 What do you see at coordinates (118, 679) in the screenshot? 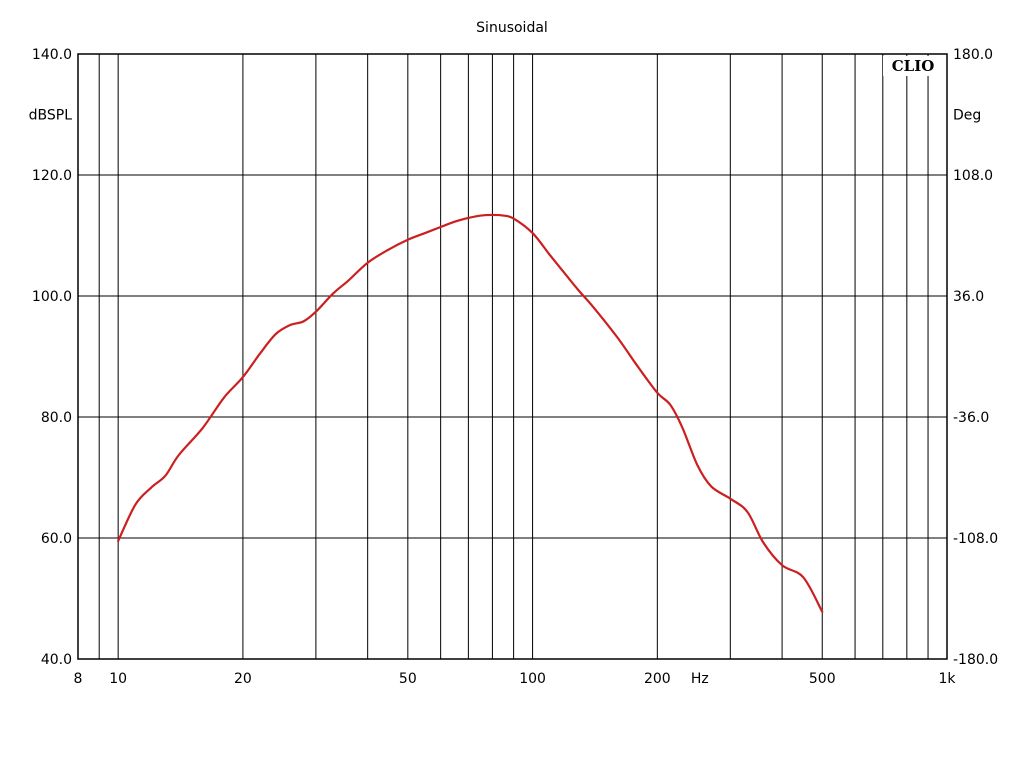
I see `x-tick-label: 10` at bounding box center [118, 679].